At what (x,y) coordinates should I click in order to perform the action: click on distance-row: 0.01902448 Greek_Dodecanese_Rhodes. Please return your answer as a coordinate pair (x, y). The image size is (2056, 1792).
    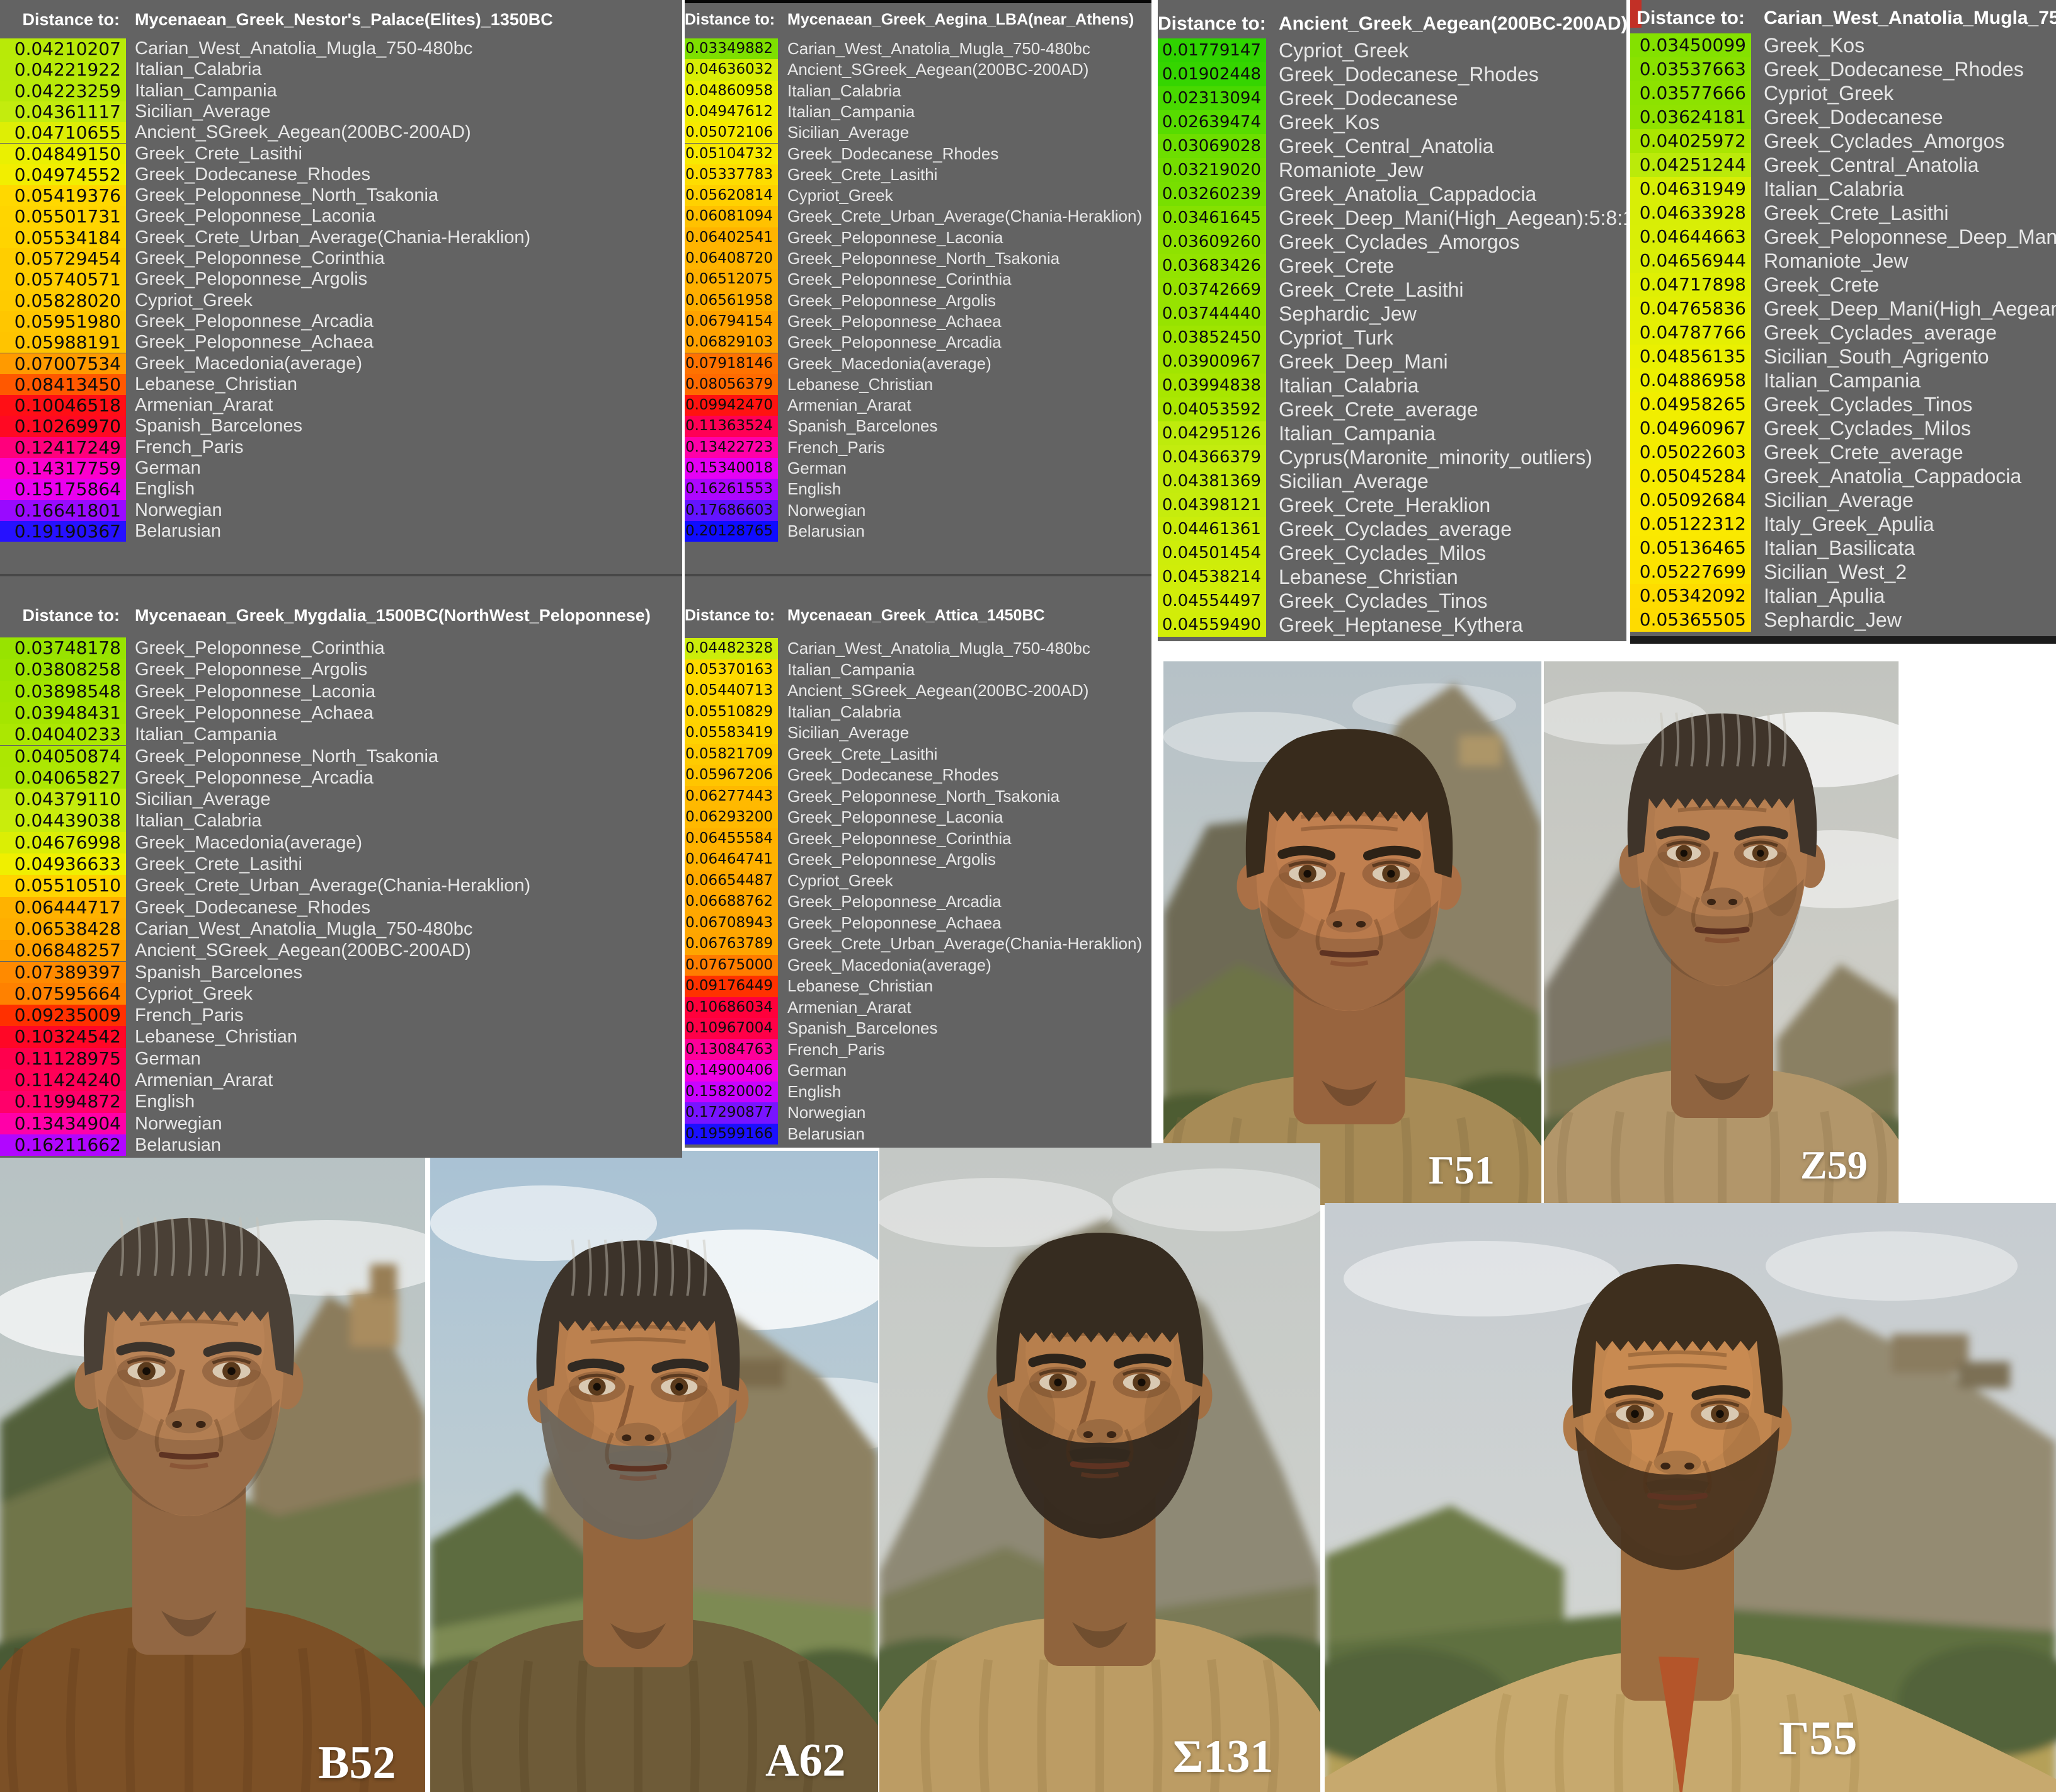
    Looking at the image, I should click on (1392, 74).